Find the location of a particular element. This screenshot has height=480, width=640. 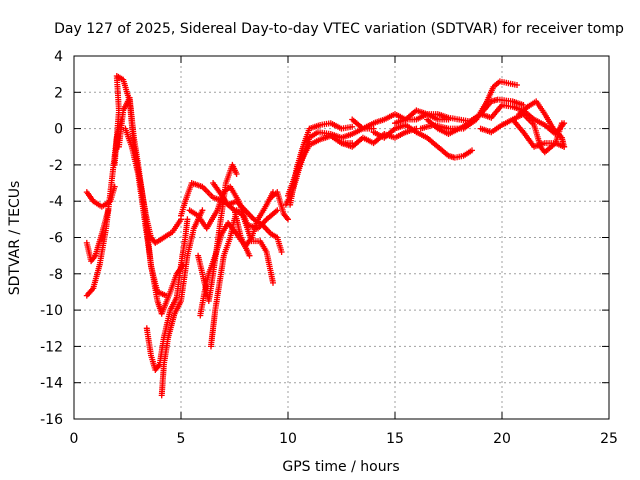

x-tick-label: 10 is located at coordinates (288, 439).